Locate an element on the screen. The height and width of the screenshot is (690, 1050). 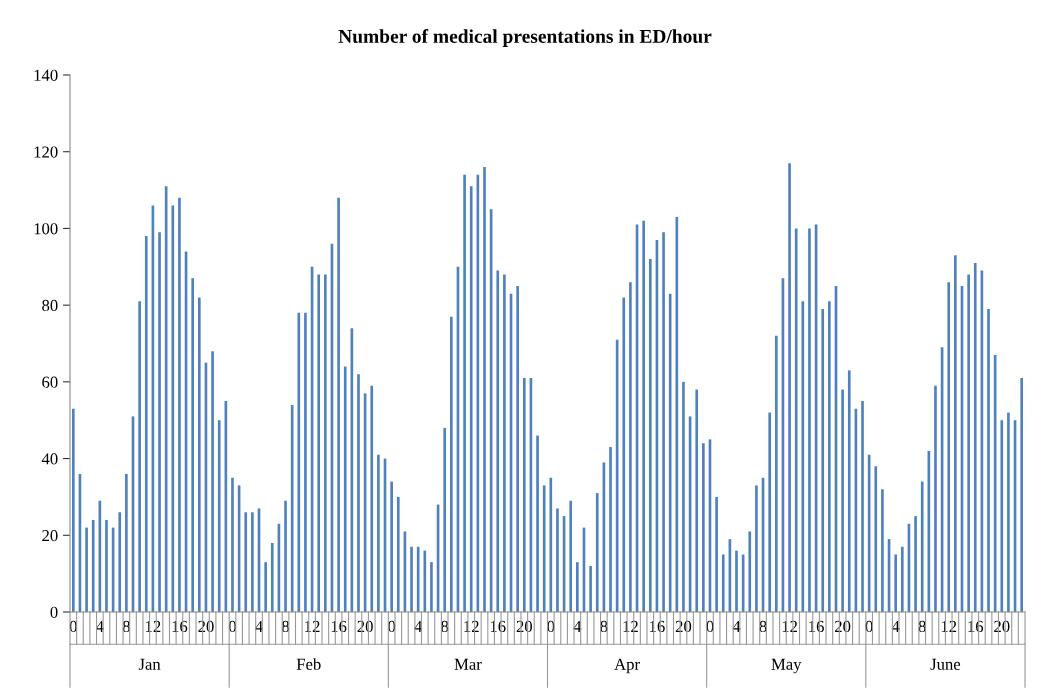
text: May is located at coordinates (786, 666).